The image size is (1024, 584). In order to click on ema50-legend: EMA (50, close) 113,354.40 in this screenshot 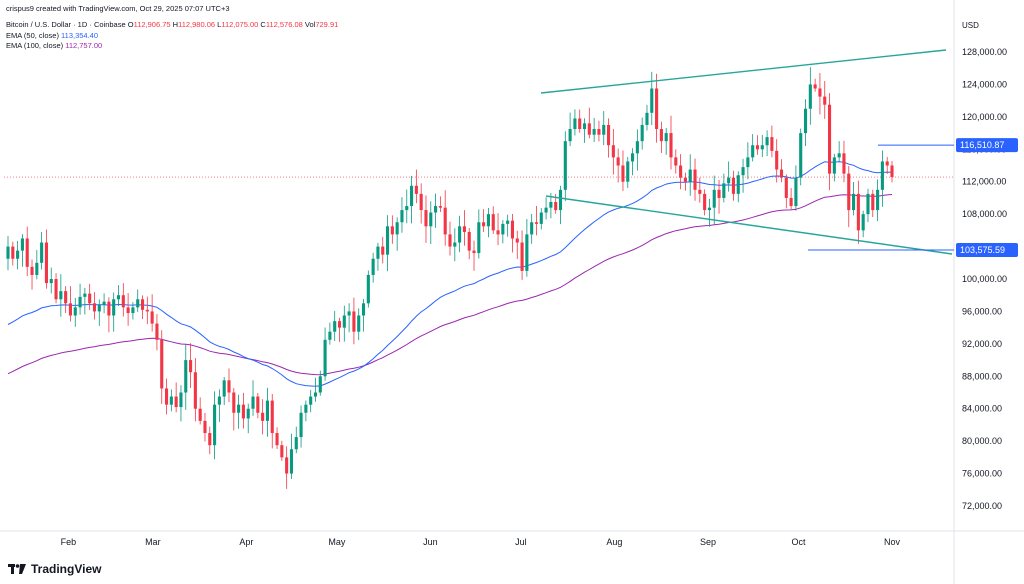, I will do `click(52, 35)`.